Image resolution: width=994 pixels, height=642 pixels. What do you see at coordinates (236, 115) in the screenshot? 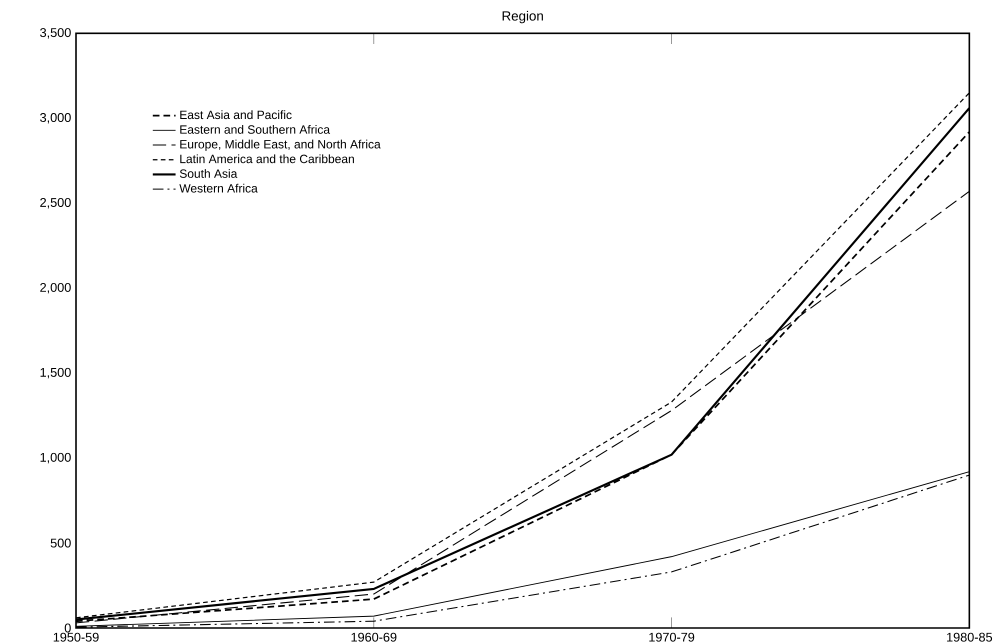
I see `legend-label: East Asia and Pacific` at bounding box center [236, 115].